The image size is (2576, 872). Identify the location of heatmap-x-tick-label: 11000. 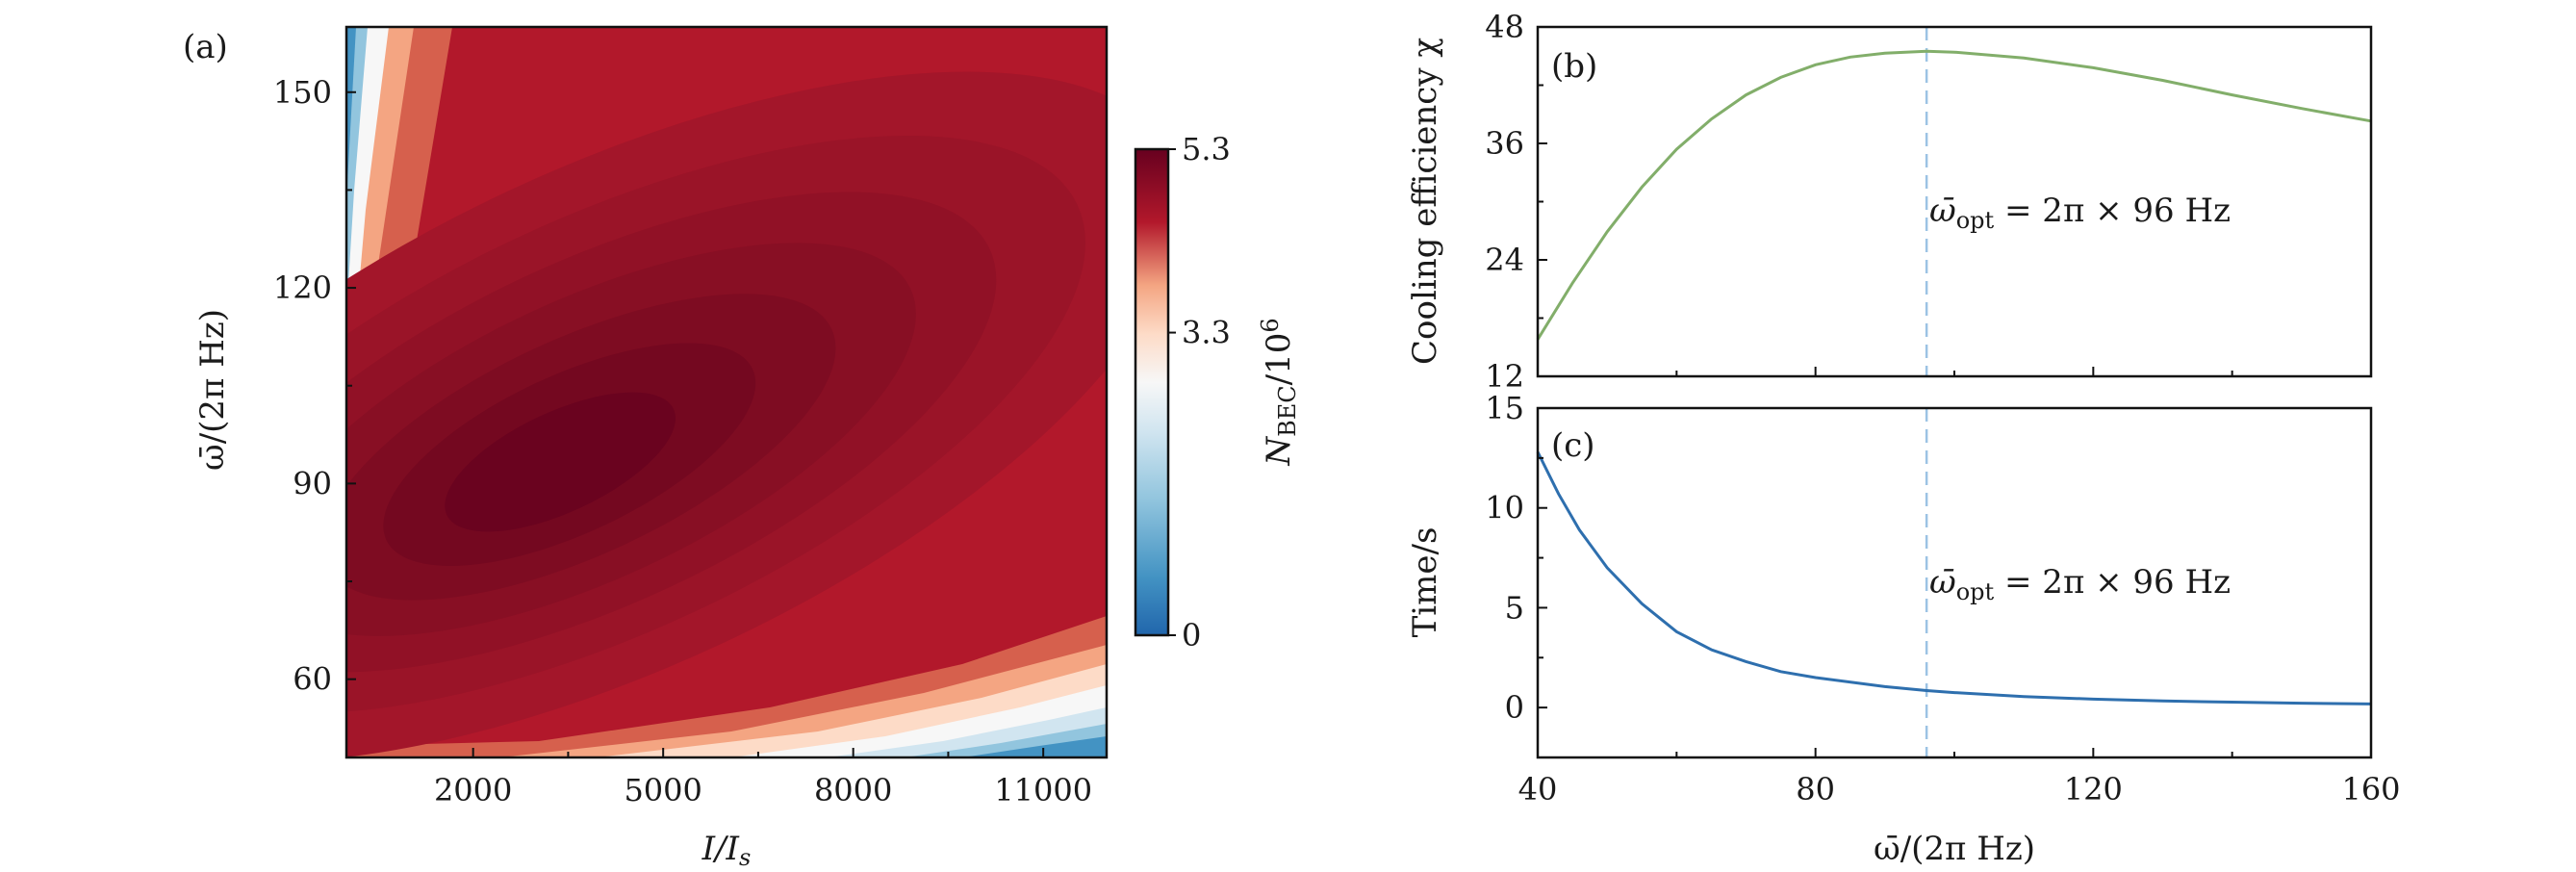
(1043, 790).